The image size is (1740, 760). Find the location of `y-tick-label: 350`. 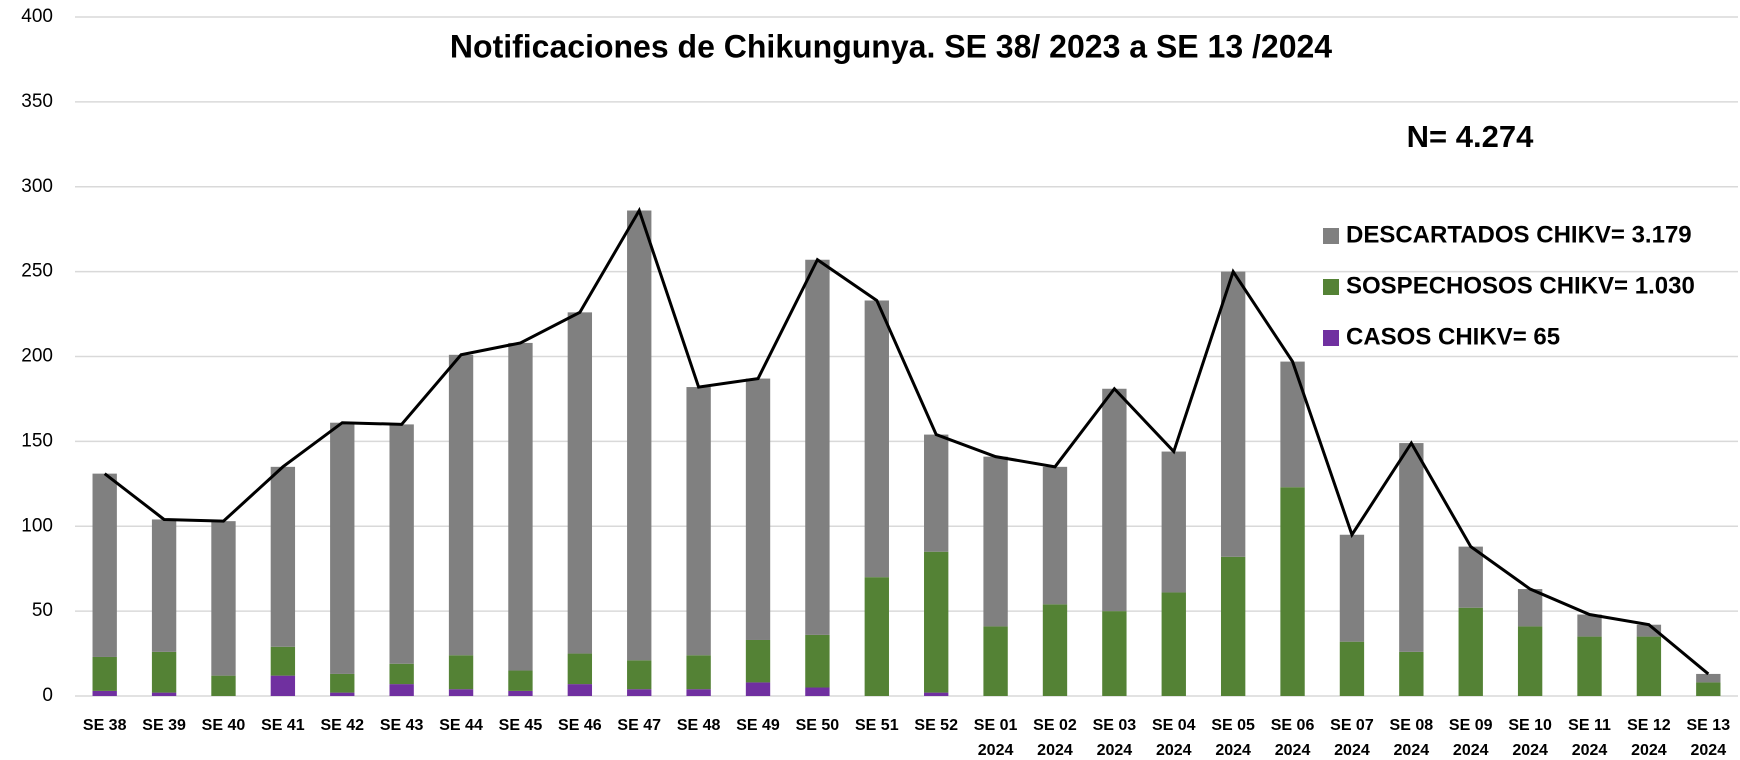

y-tick-label: 350 is located at coordinates (37, 101).